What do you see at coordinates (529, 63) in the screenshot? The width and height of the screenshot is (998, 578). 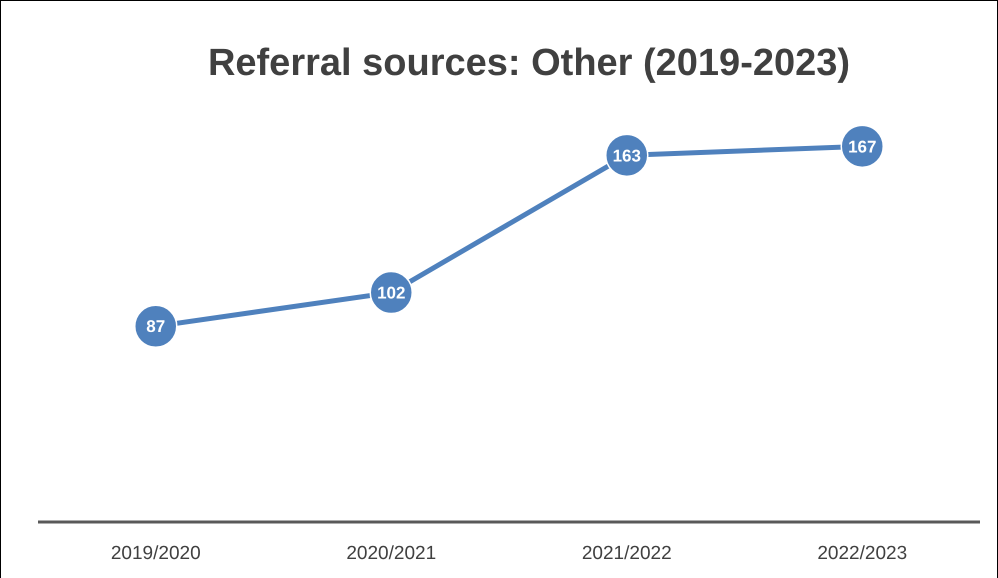 I see `chart-title: Referral sources: Other (2019-2023)` at bounding box center [529, 63].